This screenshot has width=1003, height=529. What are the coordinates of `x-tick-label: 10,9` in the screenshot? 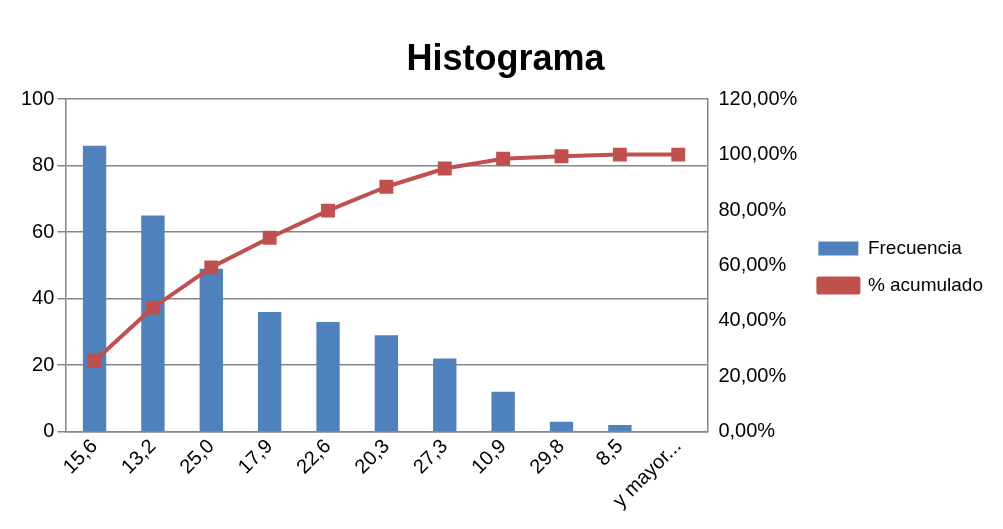 It's located at (488, 456).